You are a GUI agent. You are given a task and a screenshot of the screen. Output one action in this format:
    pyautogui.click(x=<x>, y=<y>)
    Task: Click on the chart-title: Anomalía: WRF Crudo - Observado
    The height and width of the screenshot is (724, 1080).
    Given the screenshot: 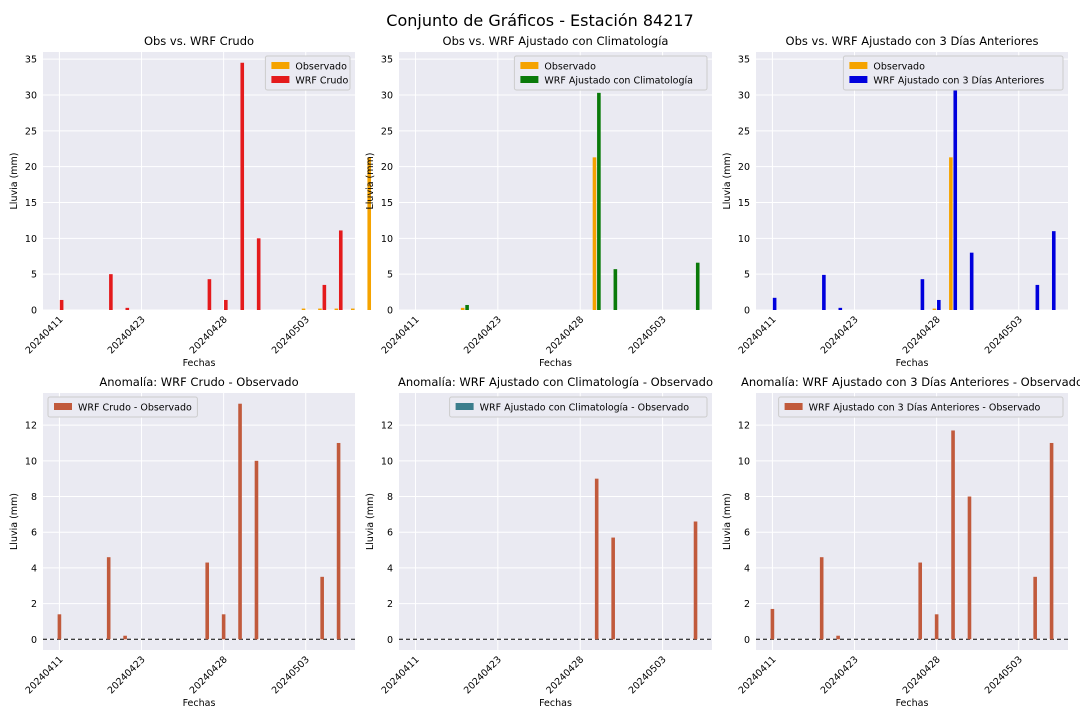 What is the action you would take?
    pyautogui.click(x=198, y=382)
    